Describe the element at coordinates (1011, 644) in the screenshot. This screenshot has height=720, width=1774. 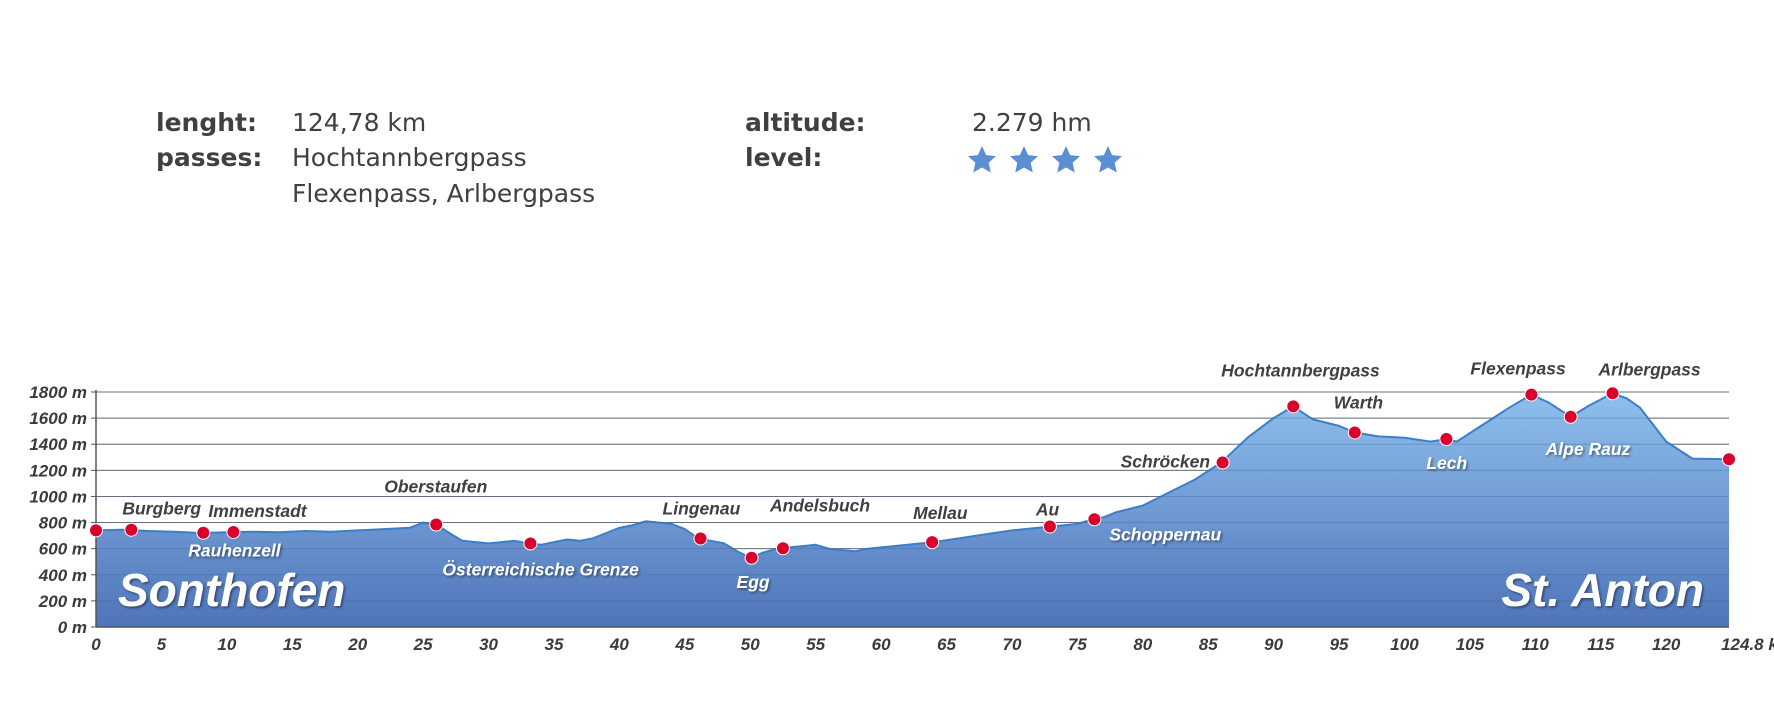
I see `x-tick-label: 70` at that location.